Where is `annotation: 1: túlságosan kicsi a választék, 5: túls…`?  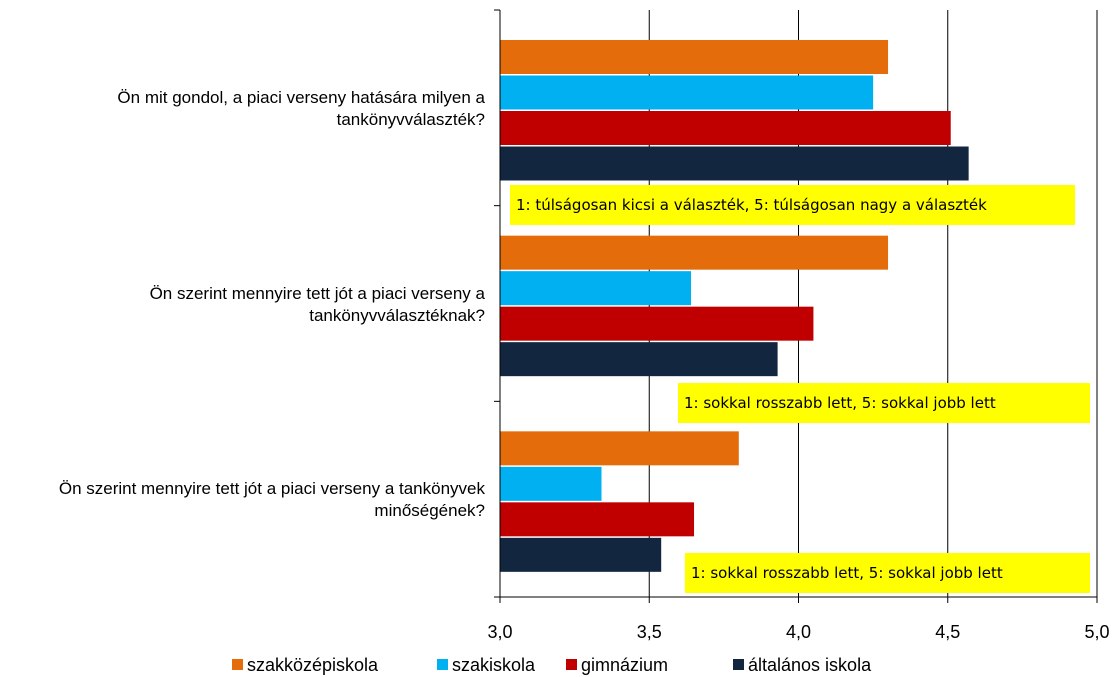
annotation: 1: túlságosan kicsi a választék, 5: túls… is located at coordinates (792, 205).